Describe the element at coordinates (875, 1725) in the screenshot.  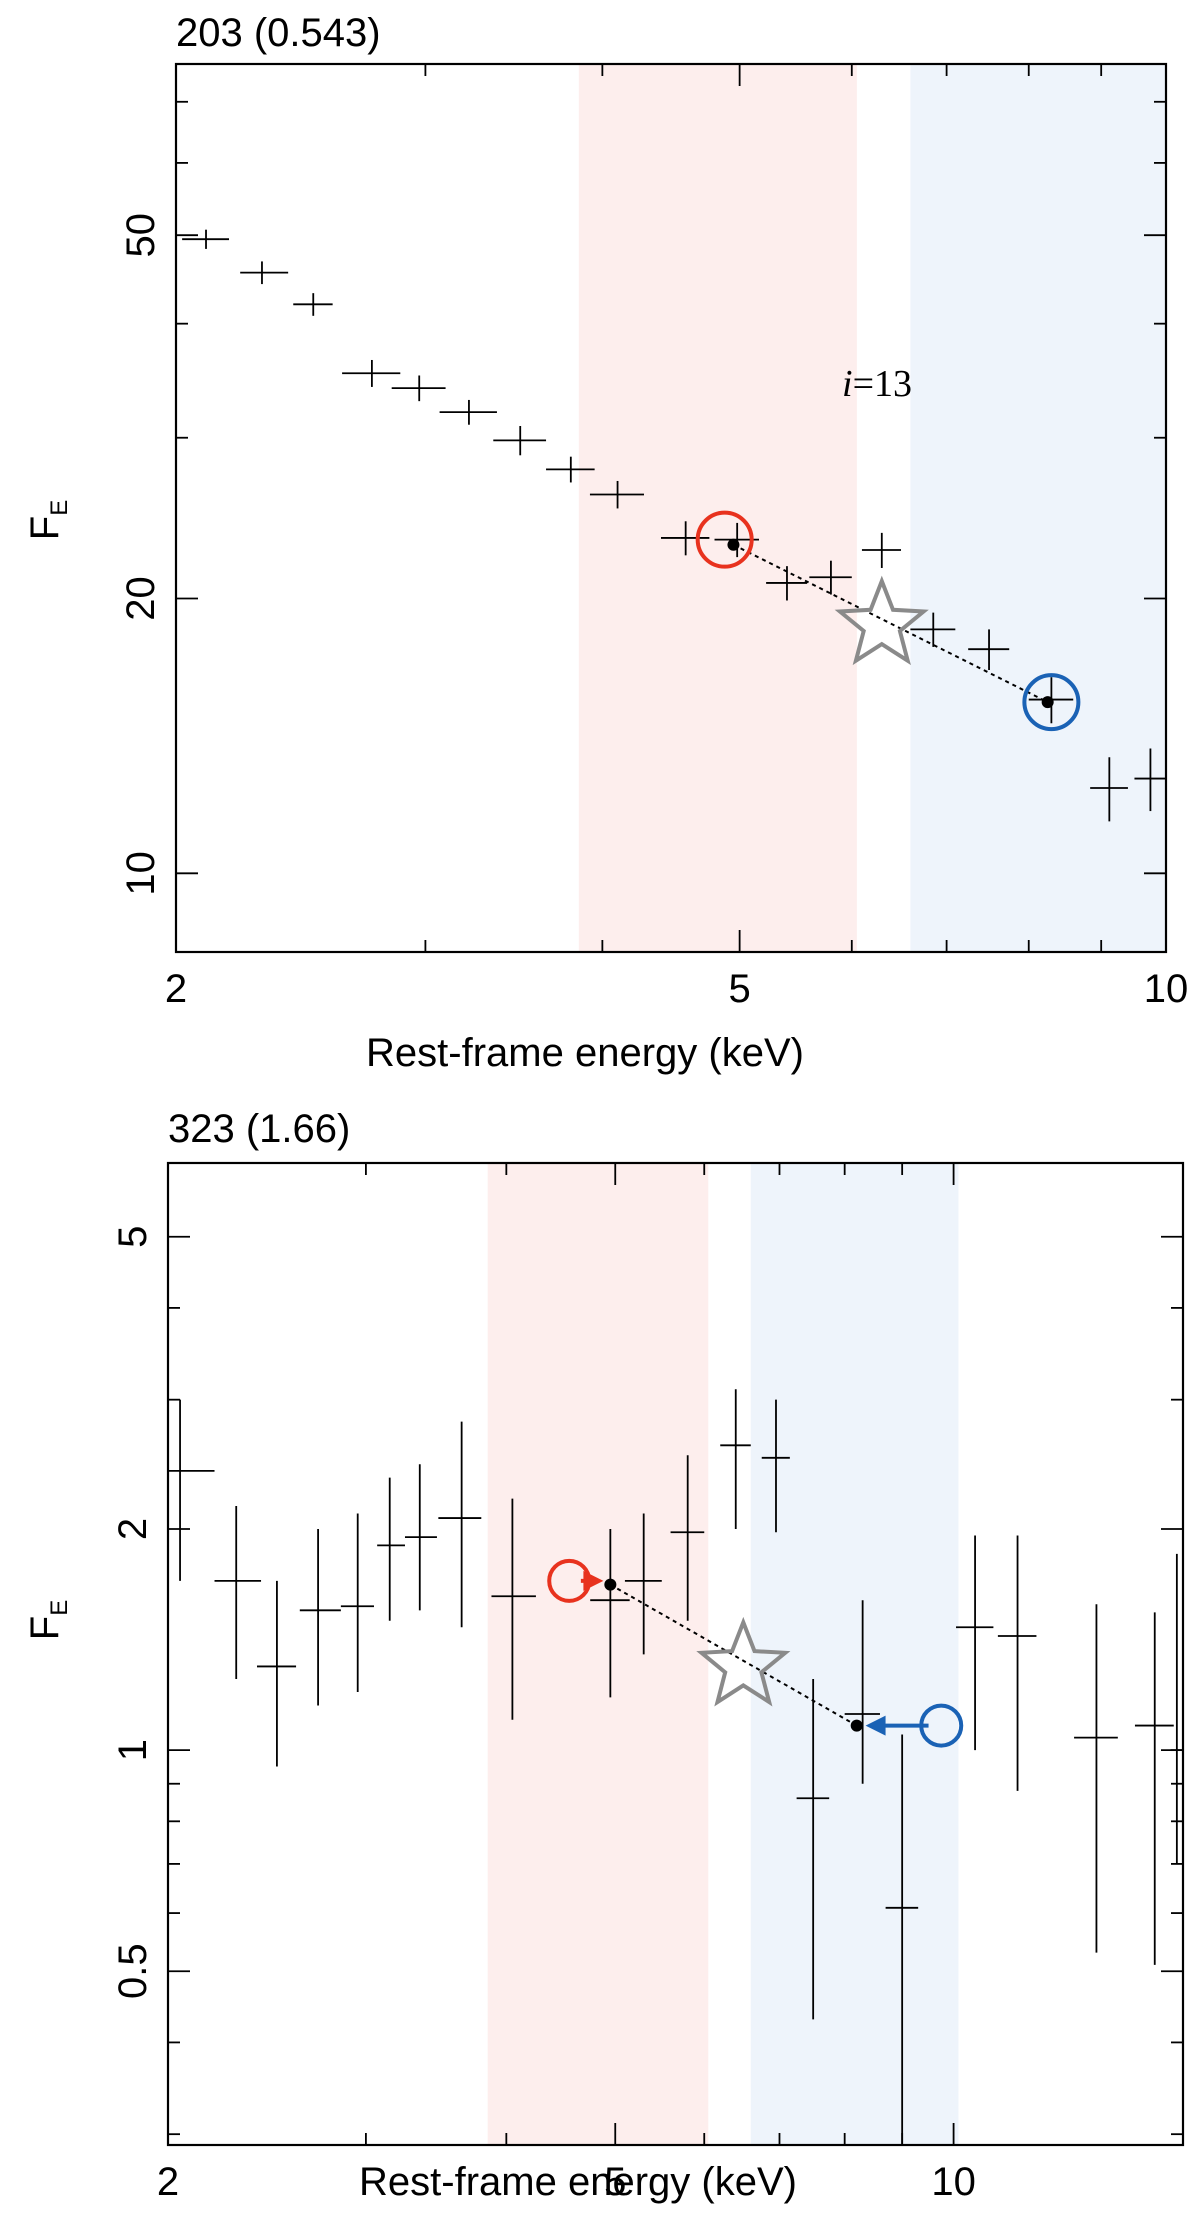
I see `hard-shift-arrow-head` at that location.